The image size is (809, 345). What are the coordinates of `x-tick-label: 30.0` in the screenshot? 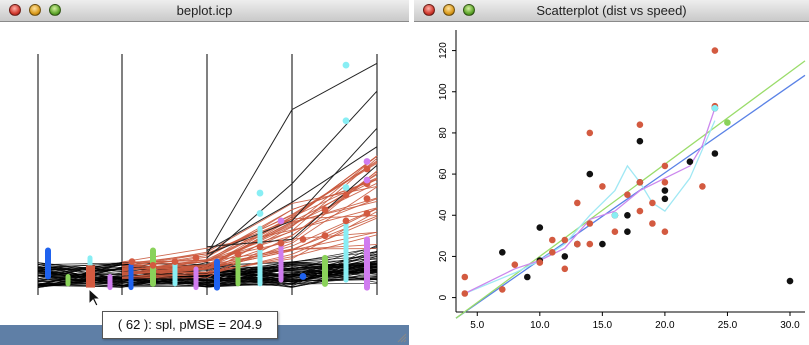 It's located at (790, 325).